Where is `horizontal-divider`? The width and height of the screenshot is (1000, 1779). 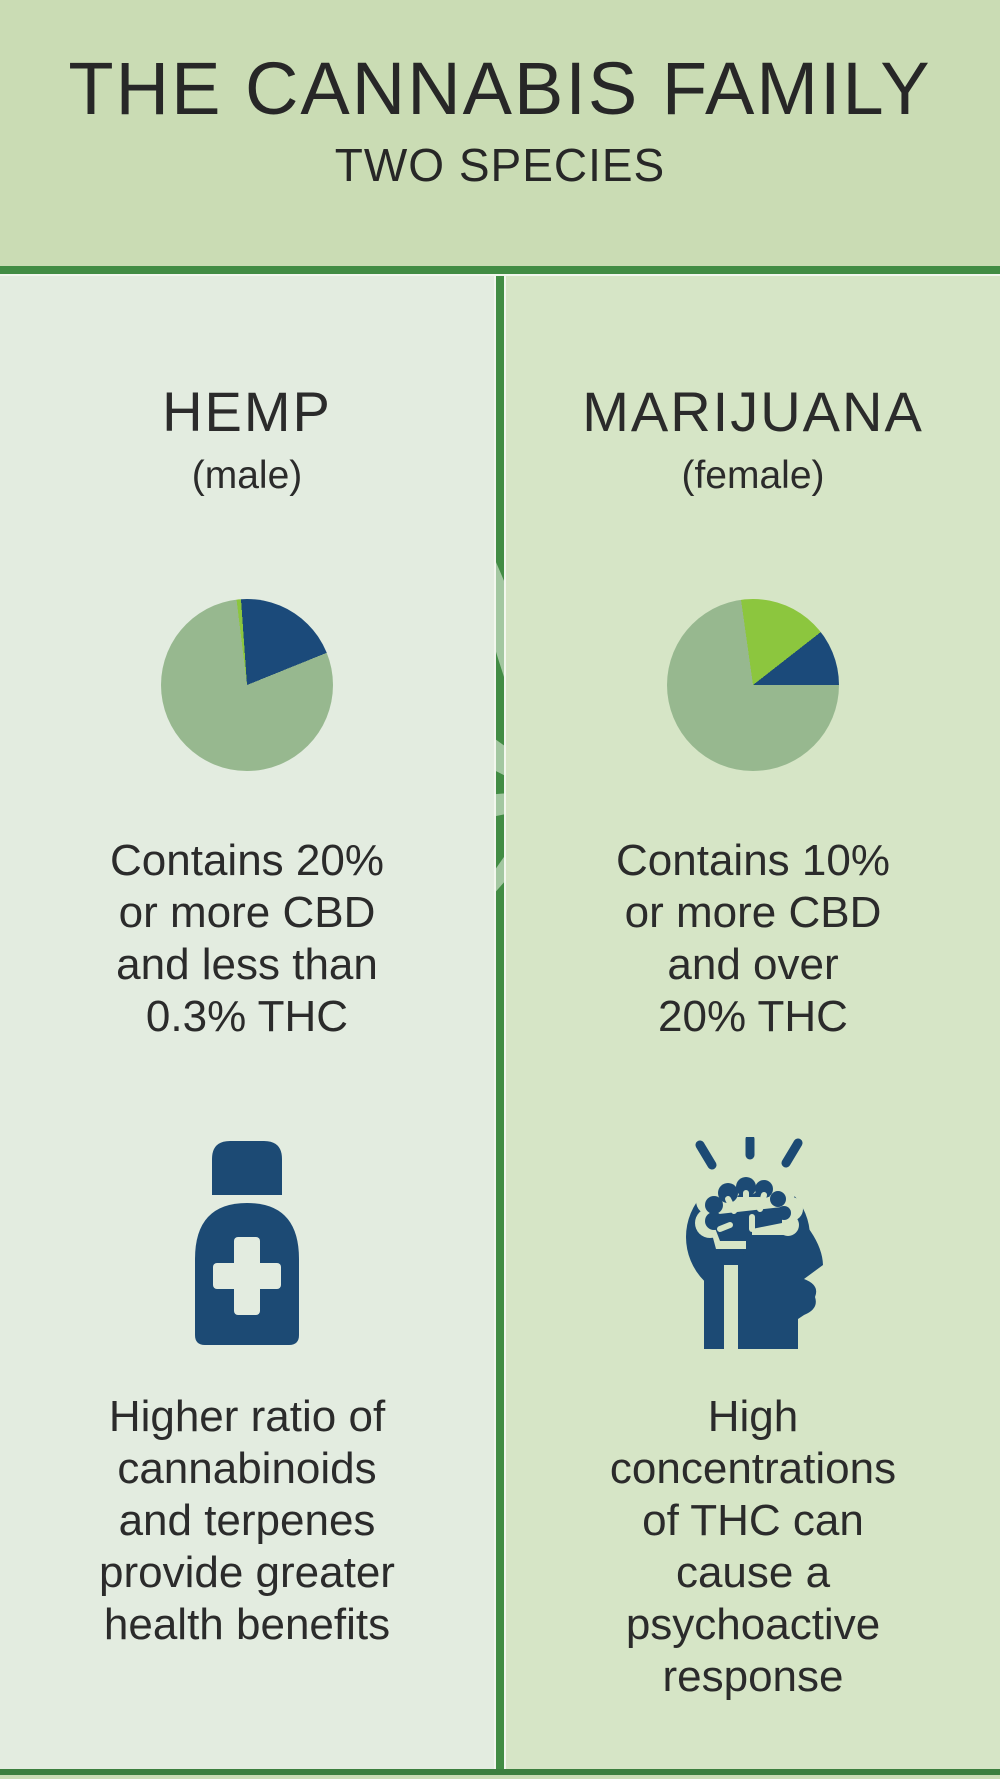 horizontal-divider is located at coordinates (500, 271).